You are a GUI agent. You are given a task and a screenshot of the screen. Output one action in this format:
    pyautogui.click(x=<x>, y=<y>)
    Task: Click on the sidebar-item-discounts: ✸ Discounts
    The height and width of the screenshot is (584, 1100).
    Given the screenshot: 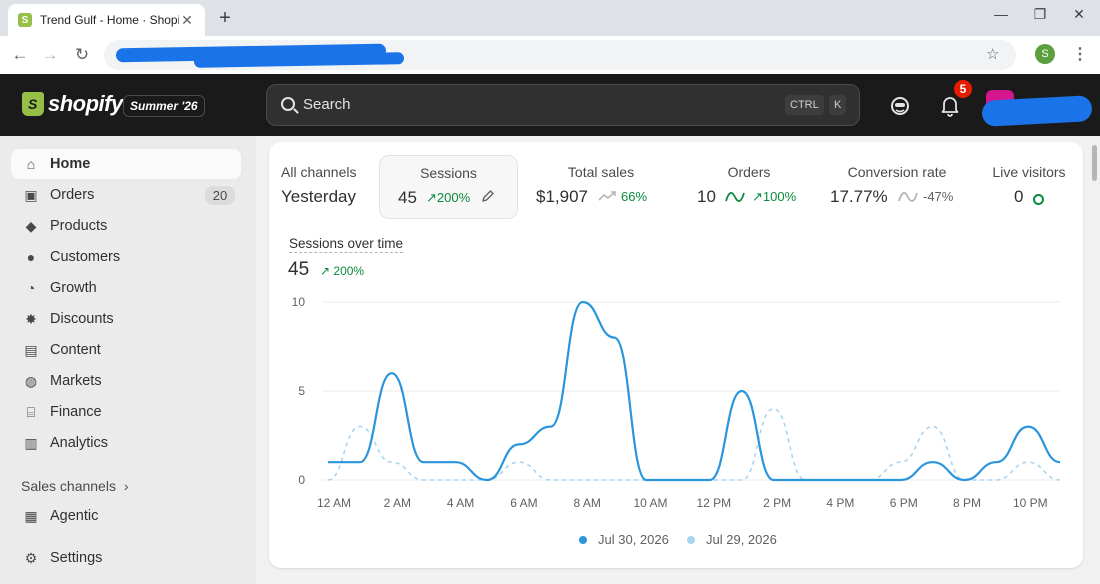 What is the action you would take?
    pyautogui.click(x=126, y=319)
    